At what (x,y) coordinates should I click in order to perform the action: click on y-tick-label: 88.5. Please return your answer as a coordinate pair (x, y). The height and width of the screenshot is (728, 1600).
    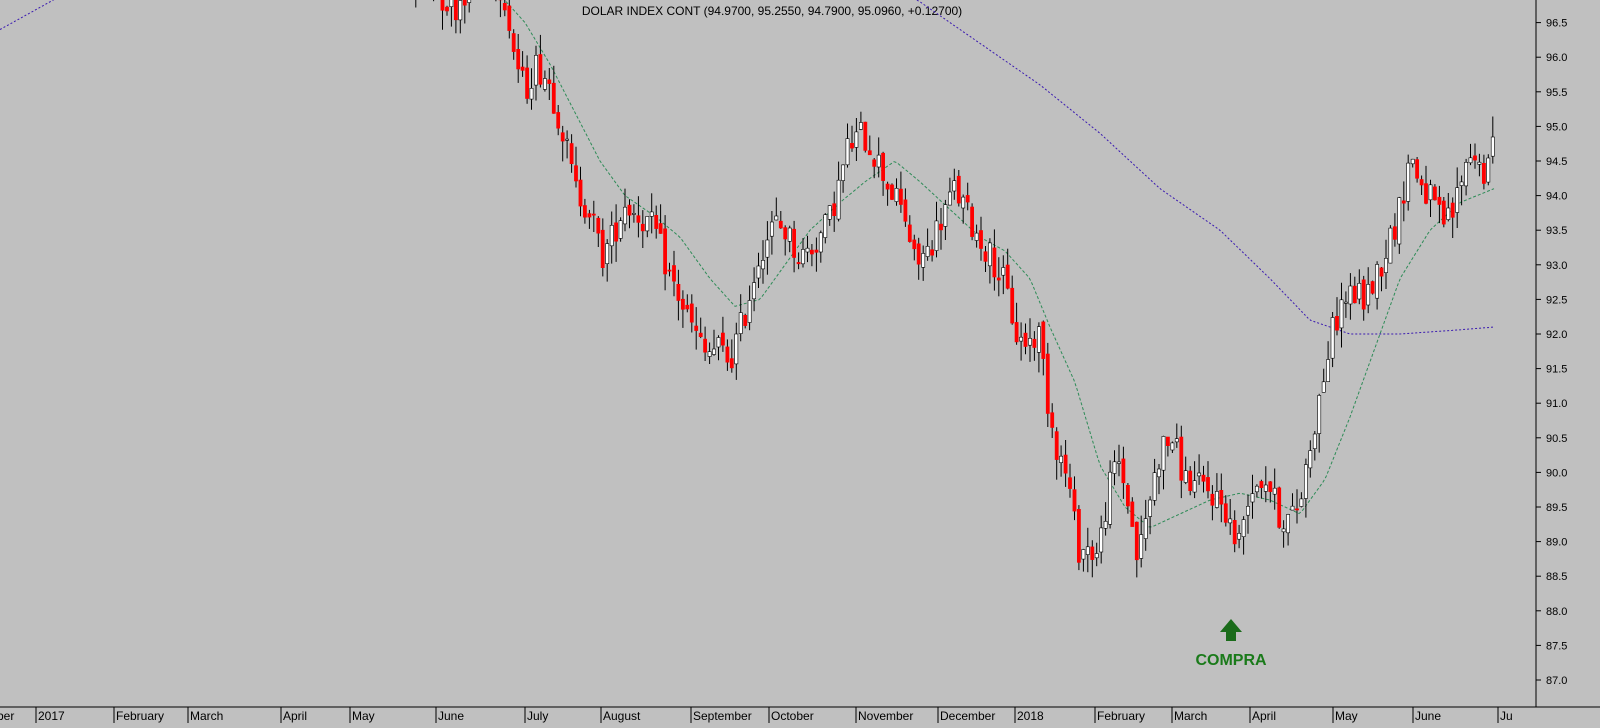
    Looking at the image, I should click on (1556, 577).